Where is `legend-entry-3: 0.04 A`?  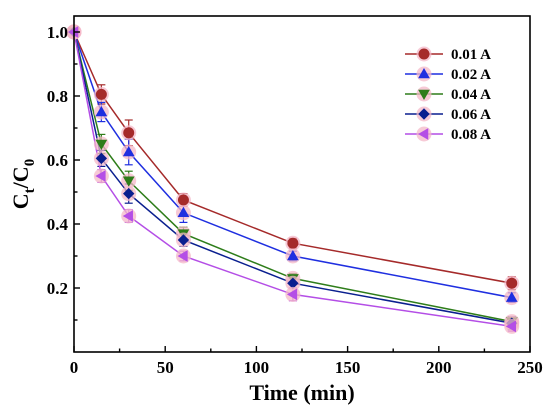
legend-entry-3: 0.04 A is located at coordinates (448, 94).